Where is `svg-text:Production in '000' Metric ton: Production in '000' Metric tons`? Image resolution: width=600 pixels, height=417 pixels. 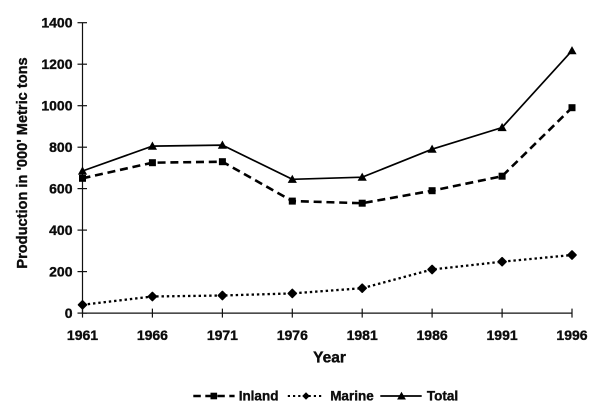
svg-text:Production in '000' Metric ton: Production in '000' Metric tons is located at coordinates (23, 162).